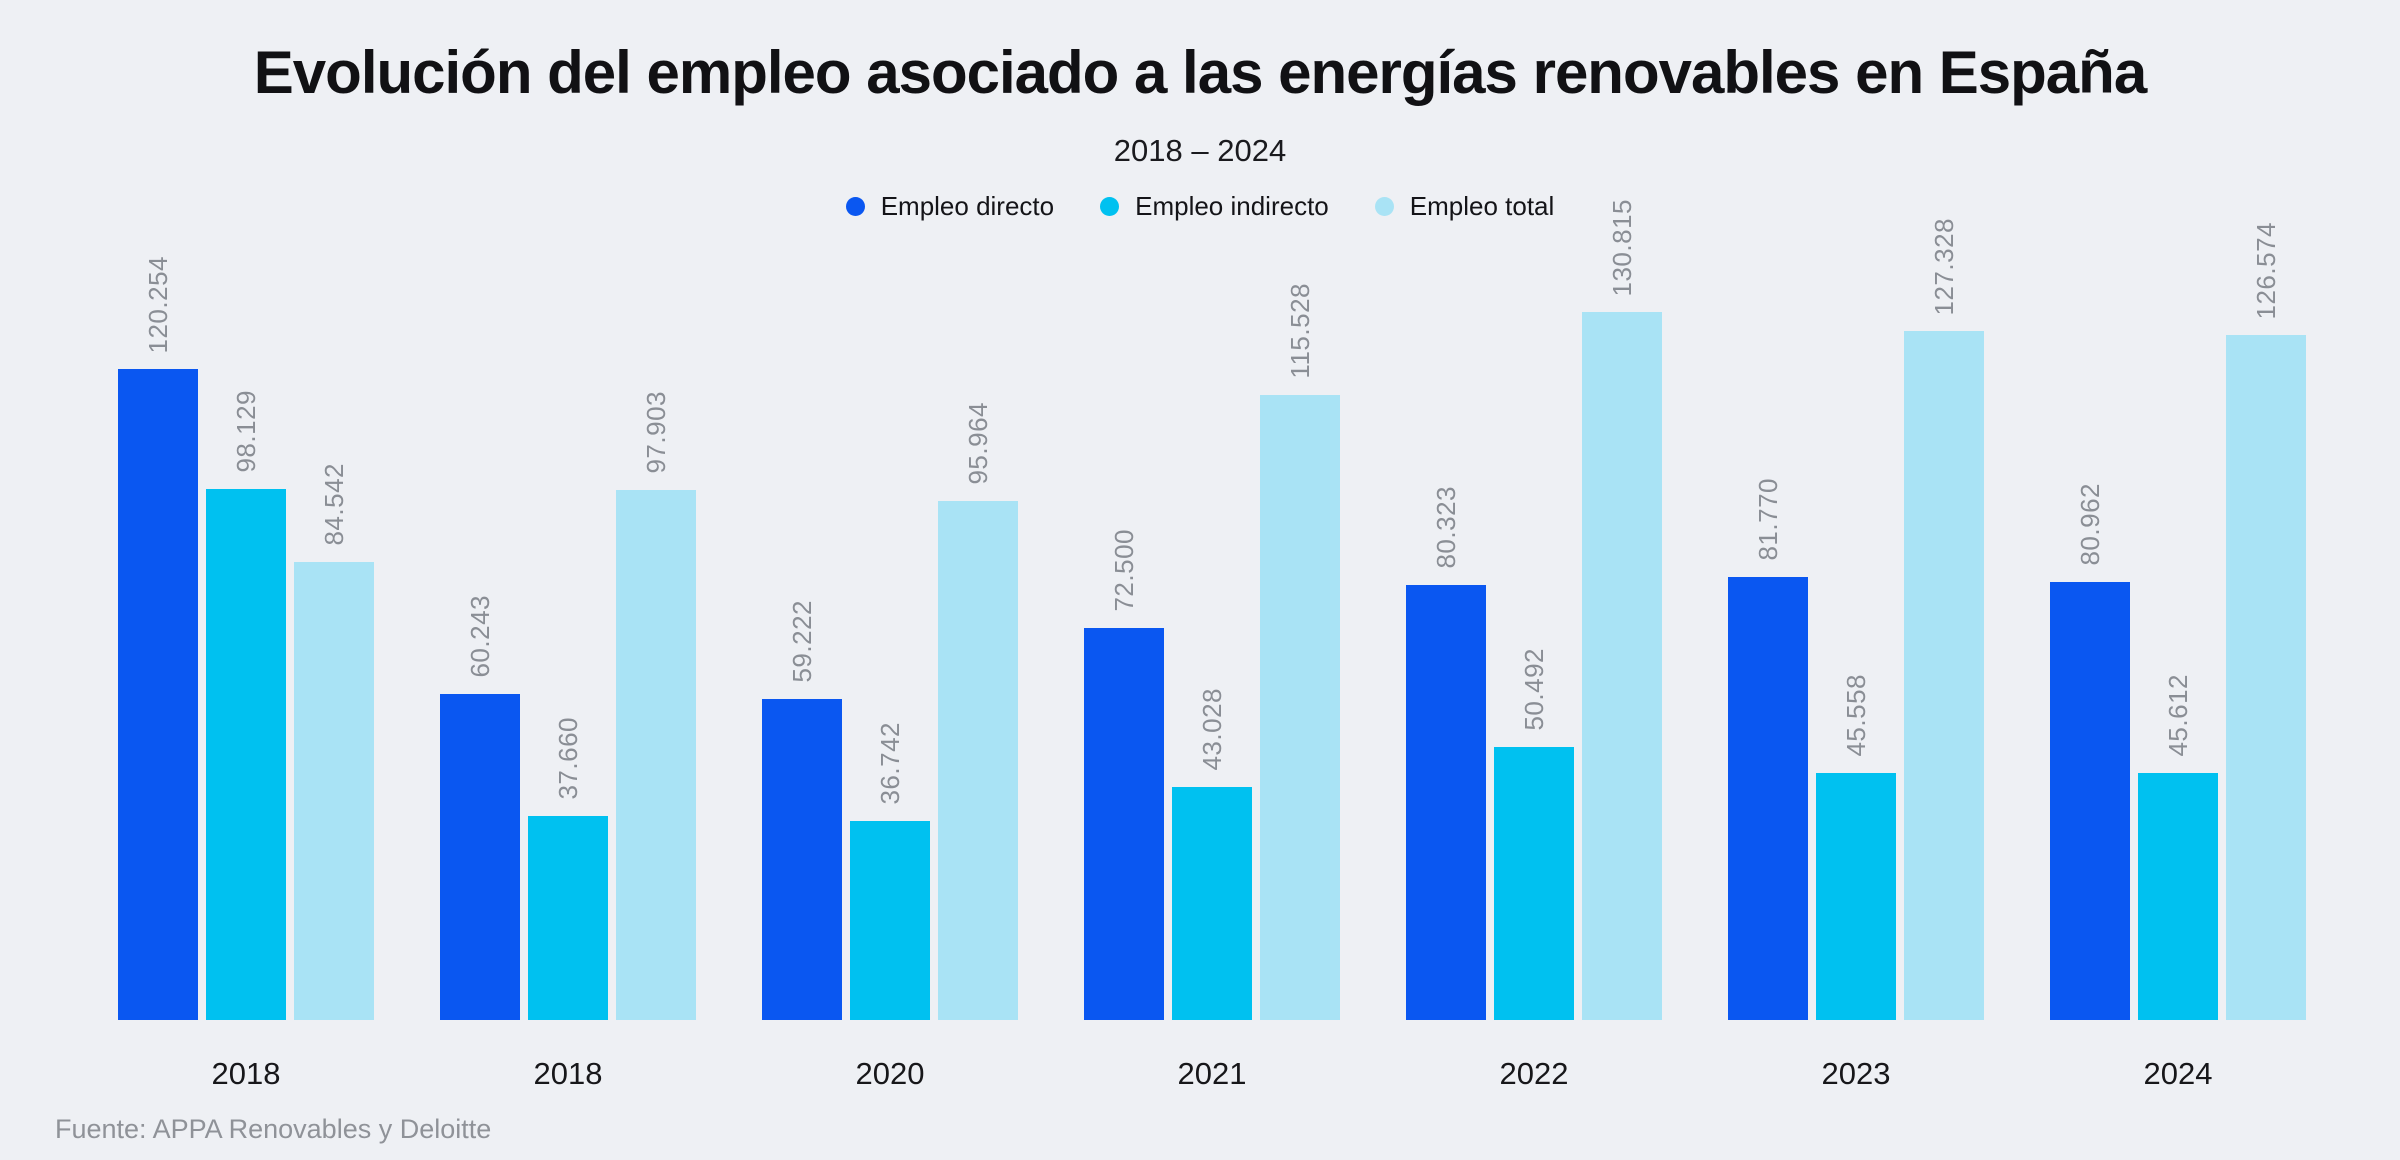 The image size is (2400, 1160). I want to click on bar-empleo-indirecto: 98.129, so click(246, 705).